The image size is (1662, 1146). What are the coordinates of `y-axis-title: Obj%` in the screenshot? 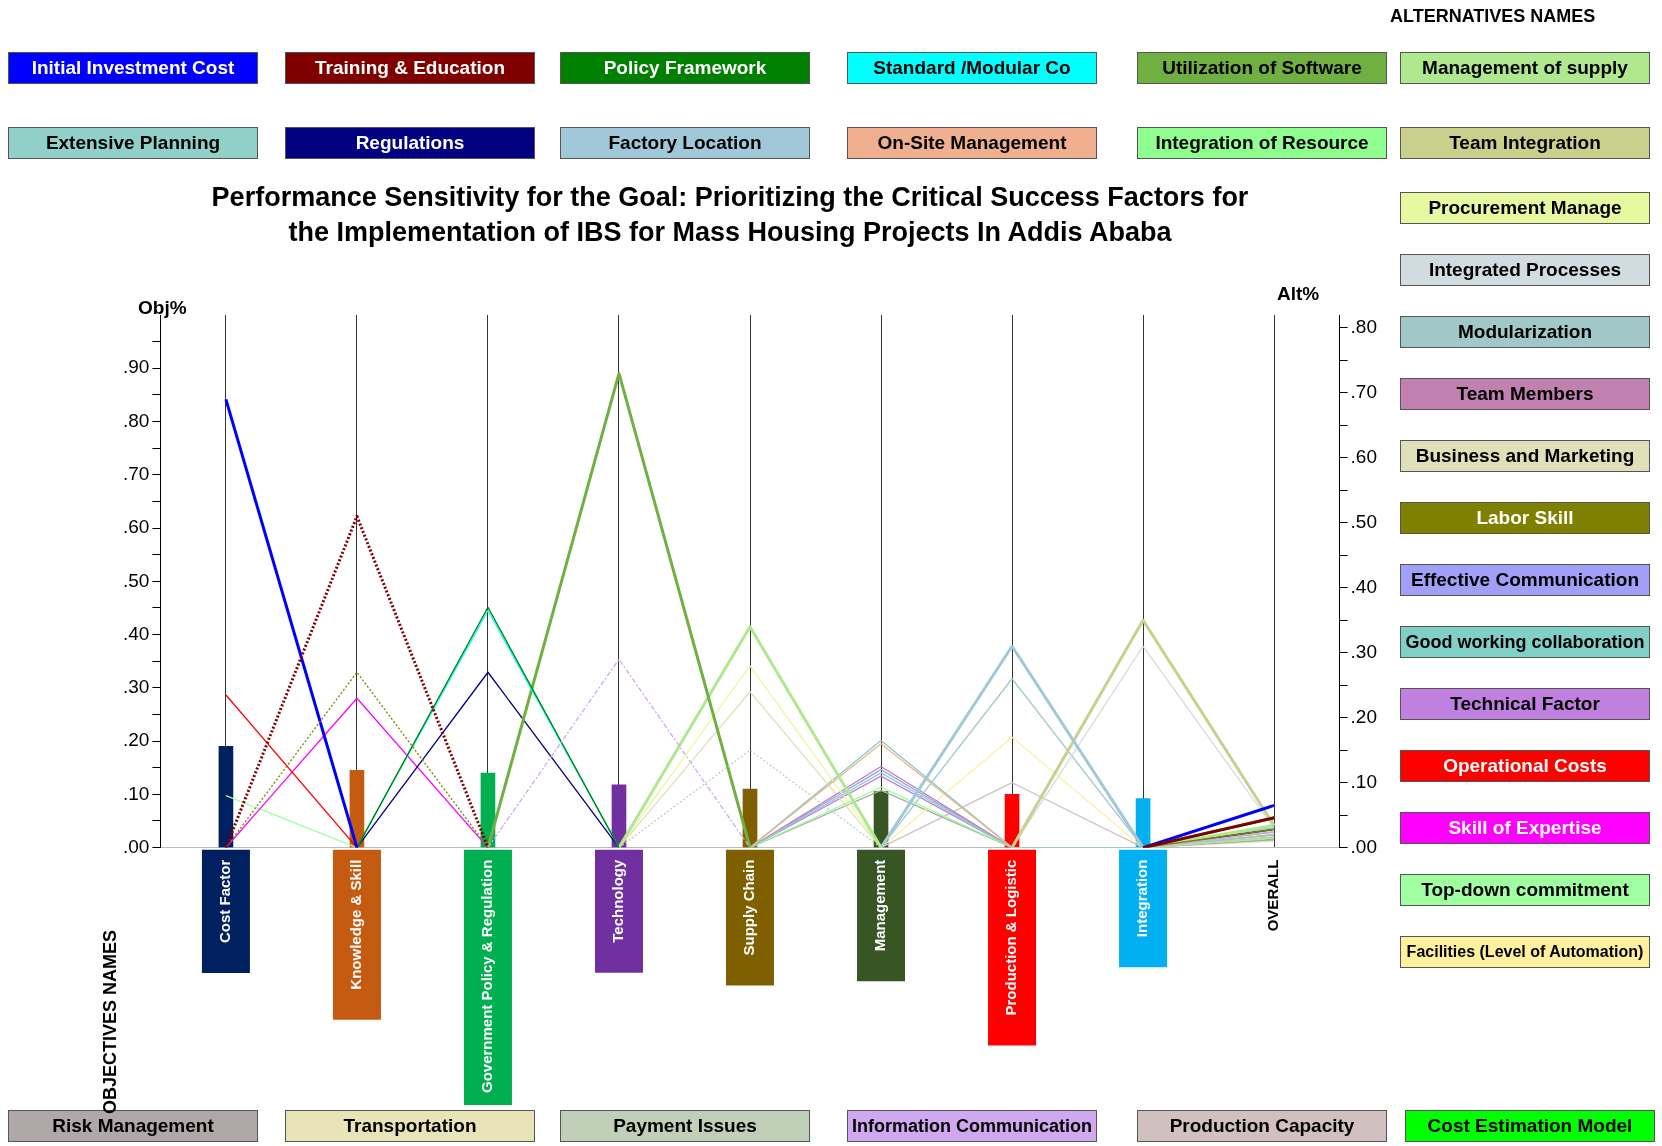 It's located at (162, 308).